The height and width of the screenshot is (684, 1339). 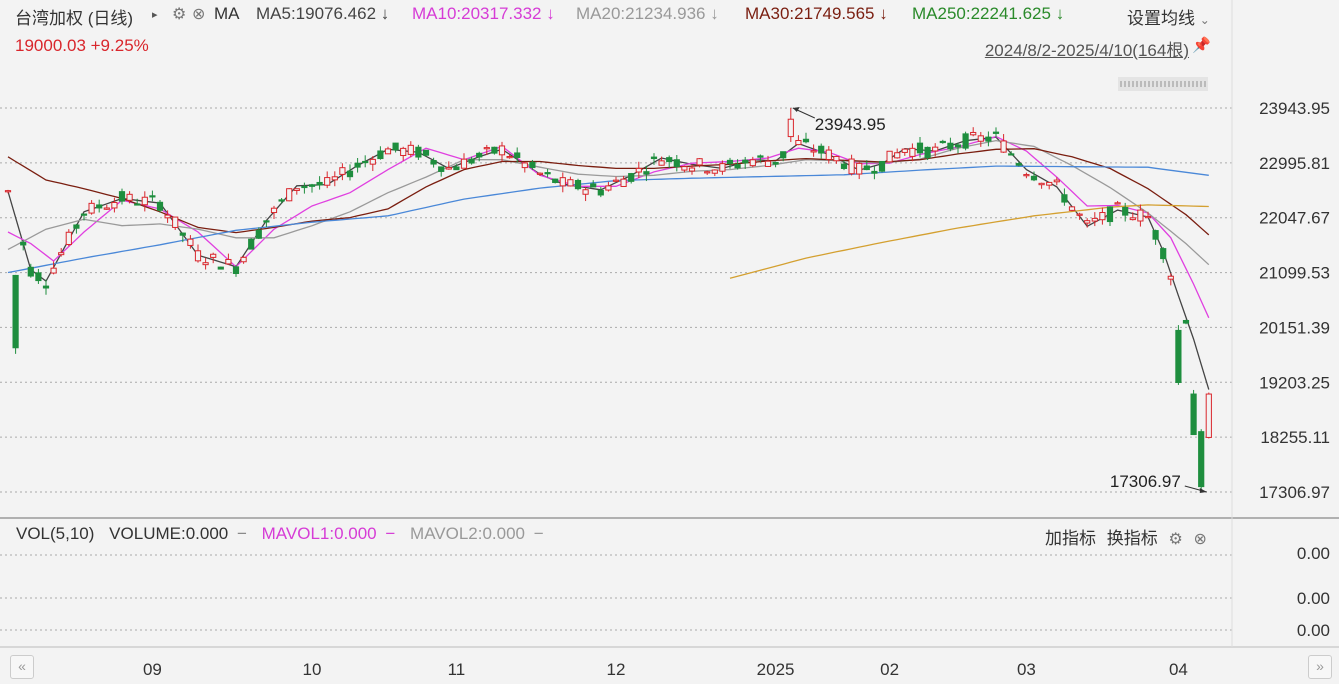 I want to click on add-indicator-button: 加指标, so click(x=1070, y=538).